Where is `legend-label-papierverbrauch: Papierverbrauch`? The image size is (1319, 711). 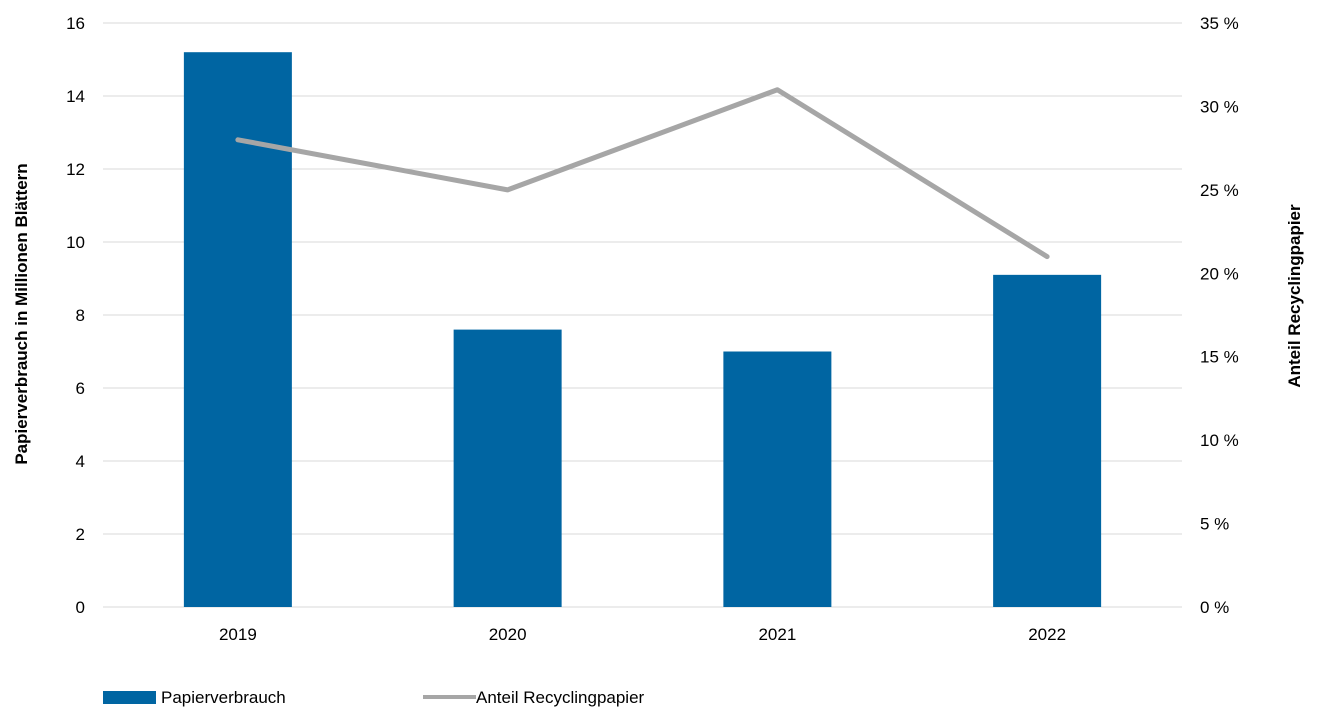 legend-label-papierverbrauch: Papierverbrauch is located at coordinates (223, 697).